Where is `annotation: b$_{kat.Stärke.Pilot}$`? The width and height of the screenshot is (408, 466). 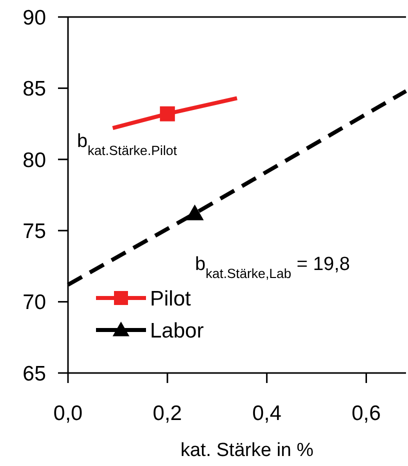
annotation: b$_{kat.Stärke.Pilot}$ is located at coordinates (127, 144).